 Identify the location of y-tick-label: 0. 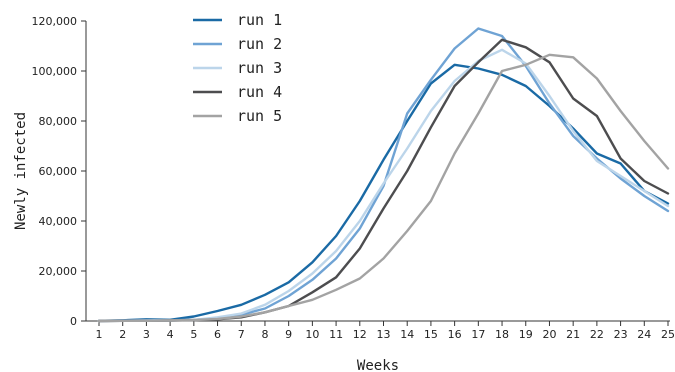
(73, 321).